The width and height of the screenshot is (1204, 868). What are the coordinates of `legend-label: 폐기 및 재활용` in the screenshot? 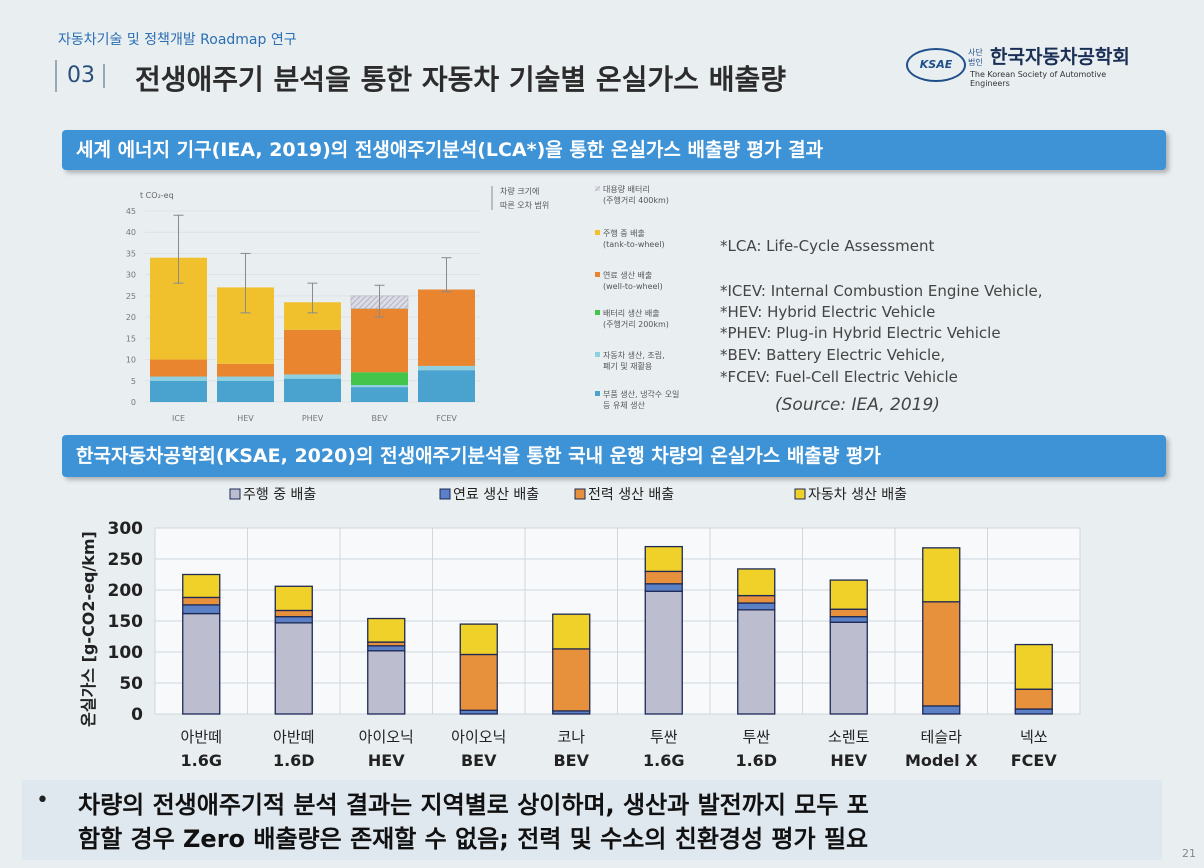 It's located at (627, 366).